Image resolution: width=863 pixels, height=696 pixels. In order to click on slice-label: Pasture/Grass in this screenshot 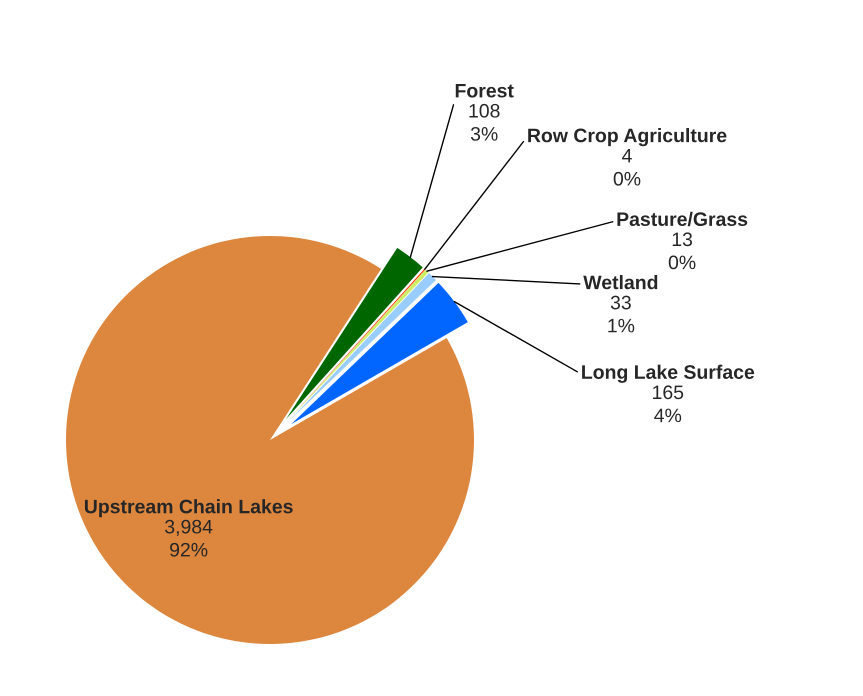, I will do `click(682, 219)`.